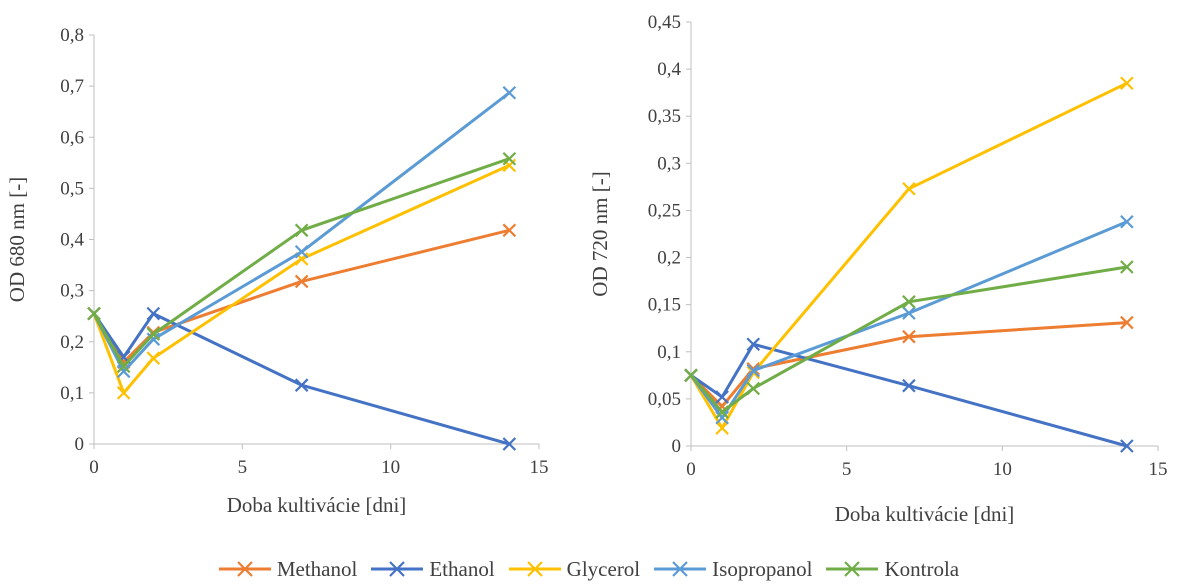 This screenshot has width=1178, height=585. I want to click on legend-swatch-glycerol-icon, so click(534, 569).